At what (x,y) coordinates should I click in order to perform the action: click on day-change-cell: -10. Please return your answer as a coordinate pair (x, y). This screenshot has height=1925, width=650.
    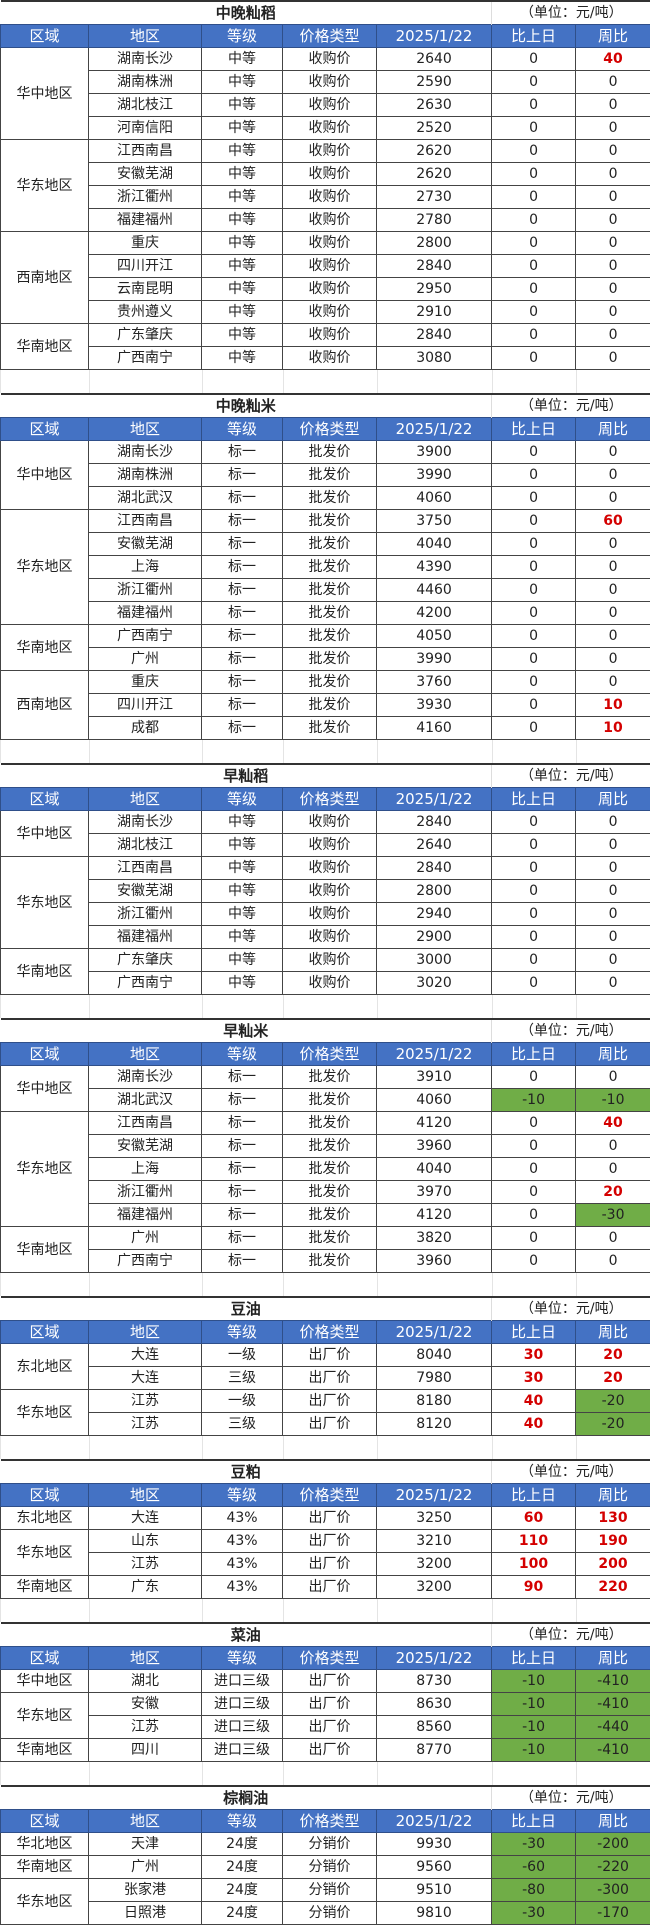
    Looking at the image, I should click on (534, 1681).